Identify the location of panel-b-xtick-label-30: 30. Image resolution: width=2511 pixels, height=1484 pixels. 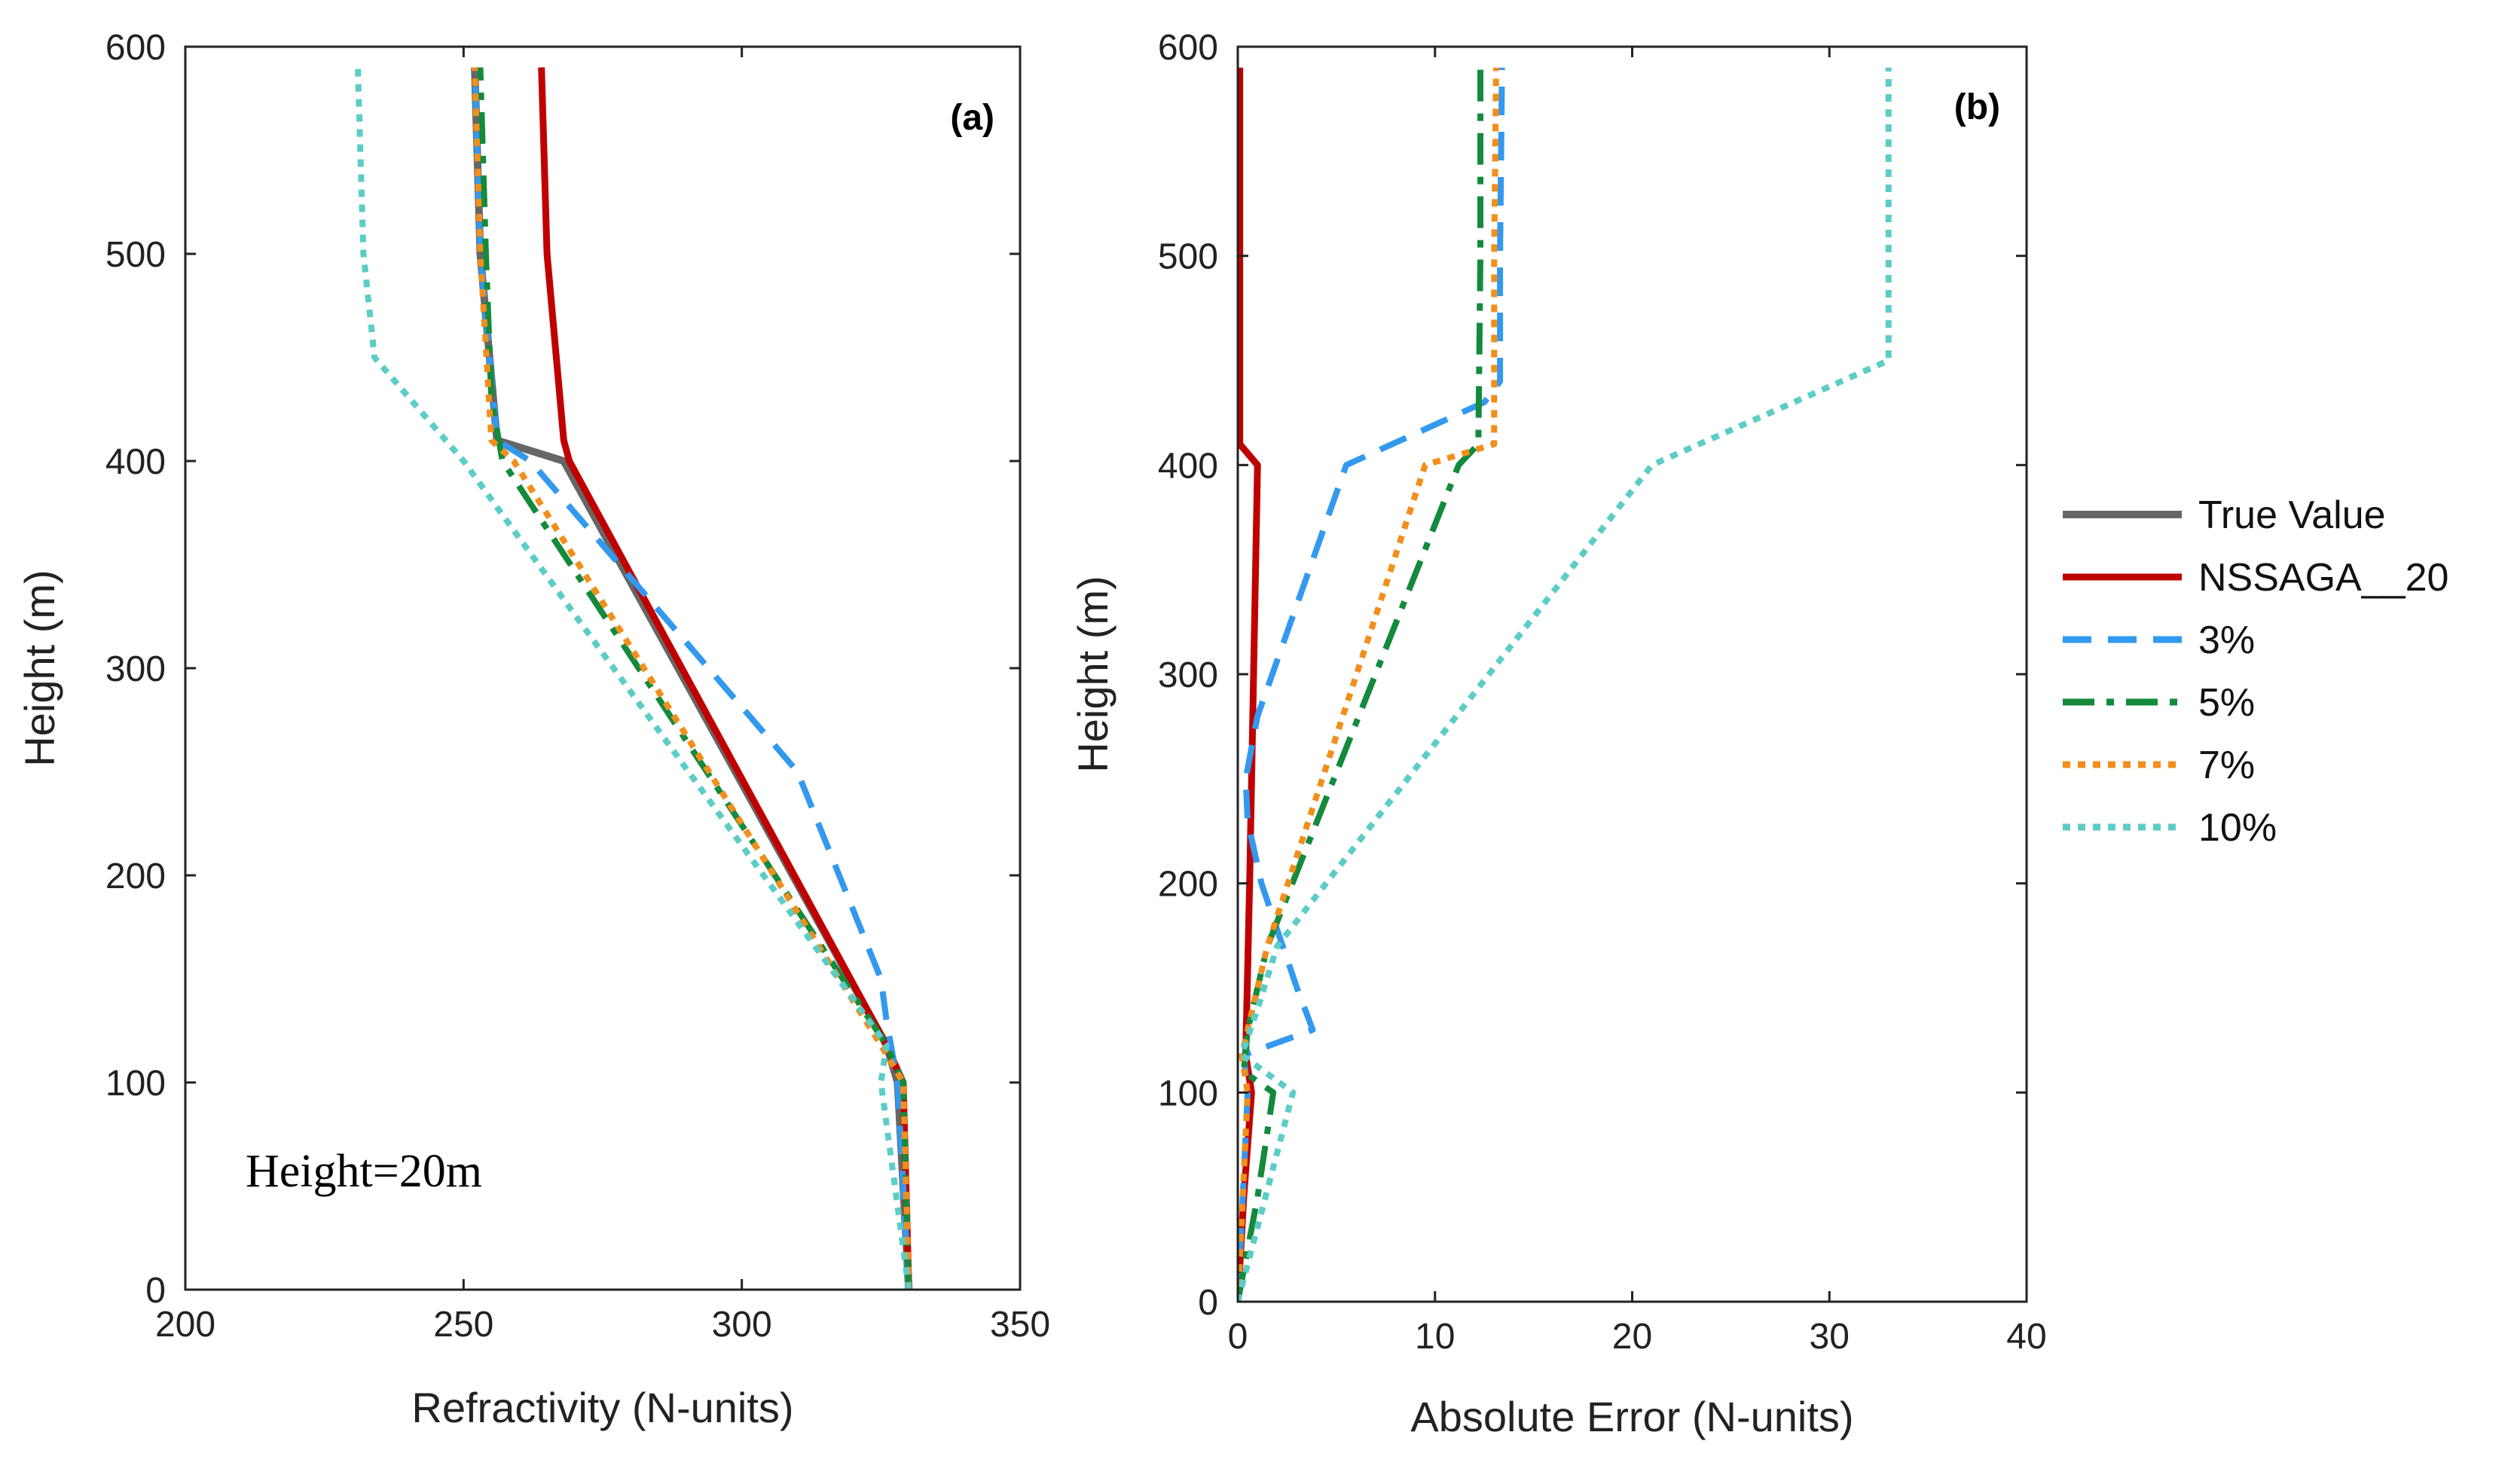
(1830, 1337).